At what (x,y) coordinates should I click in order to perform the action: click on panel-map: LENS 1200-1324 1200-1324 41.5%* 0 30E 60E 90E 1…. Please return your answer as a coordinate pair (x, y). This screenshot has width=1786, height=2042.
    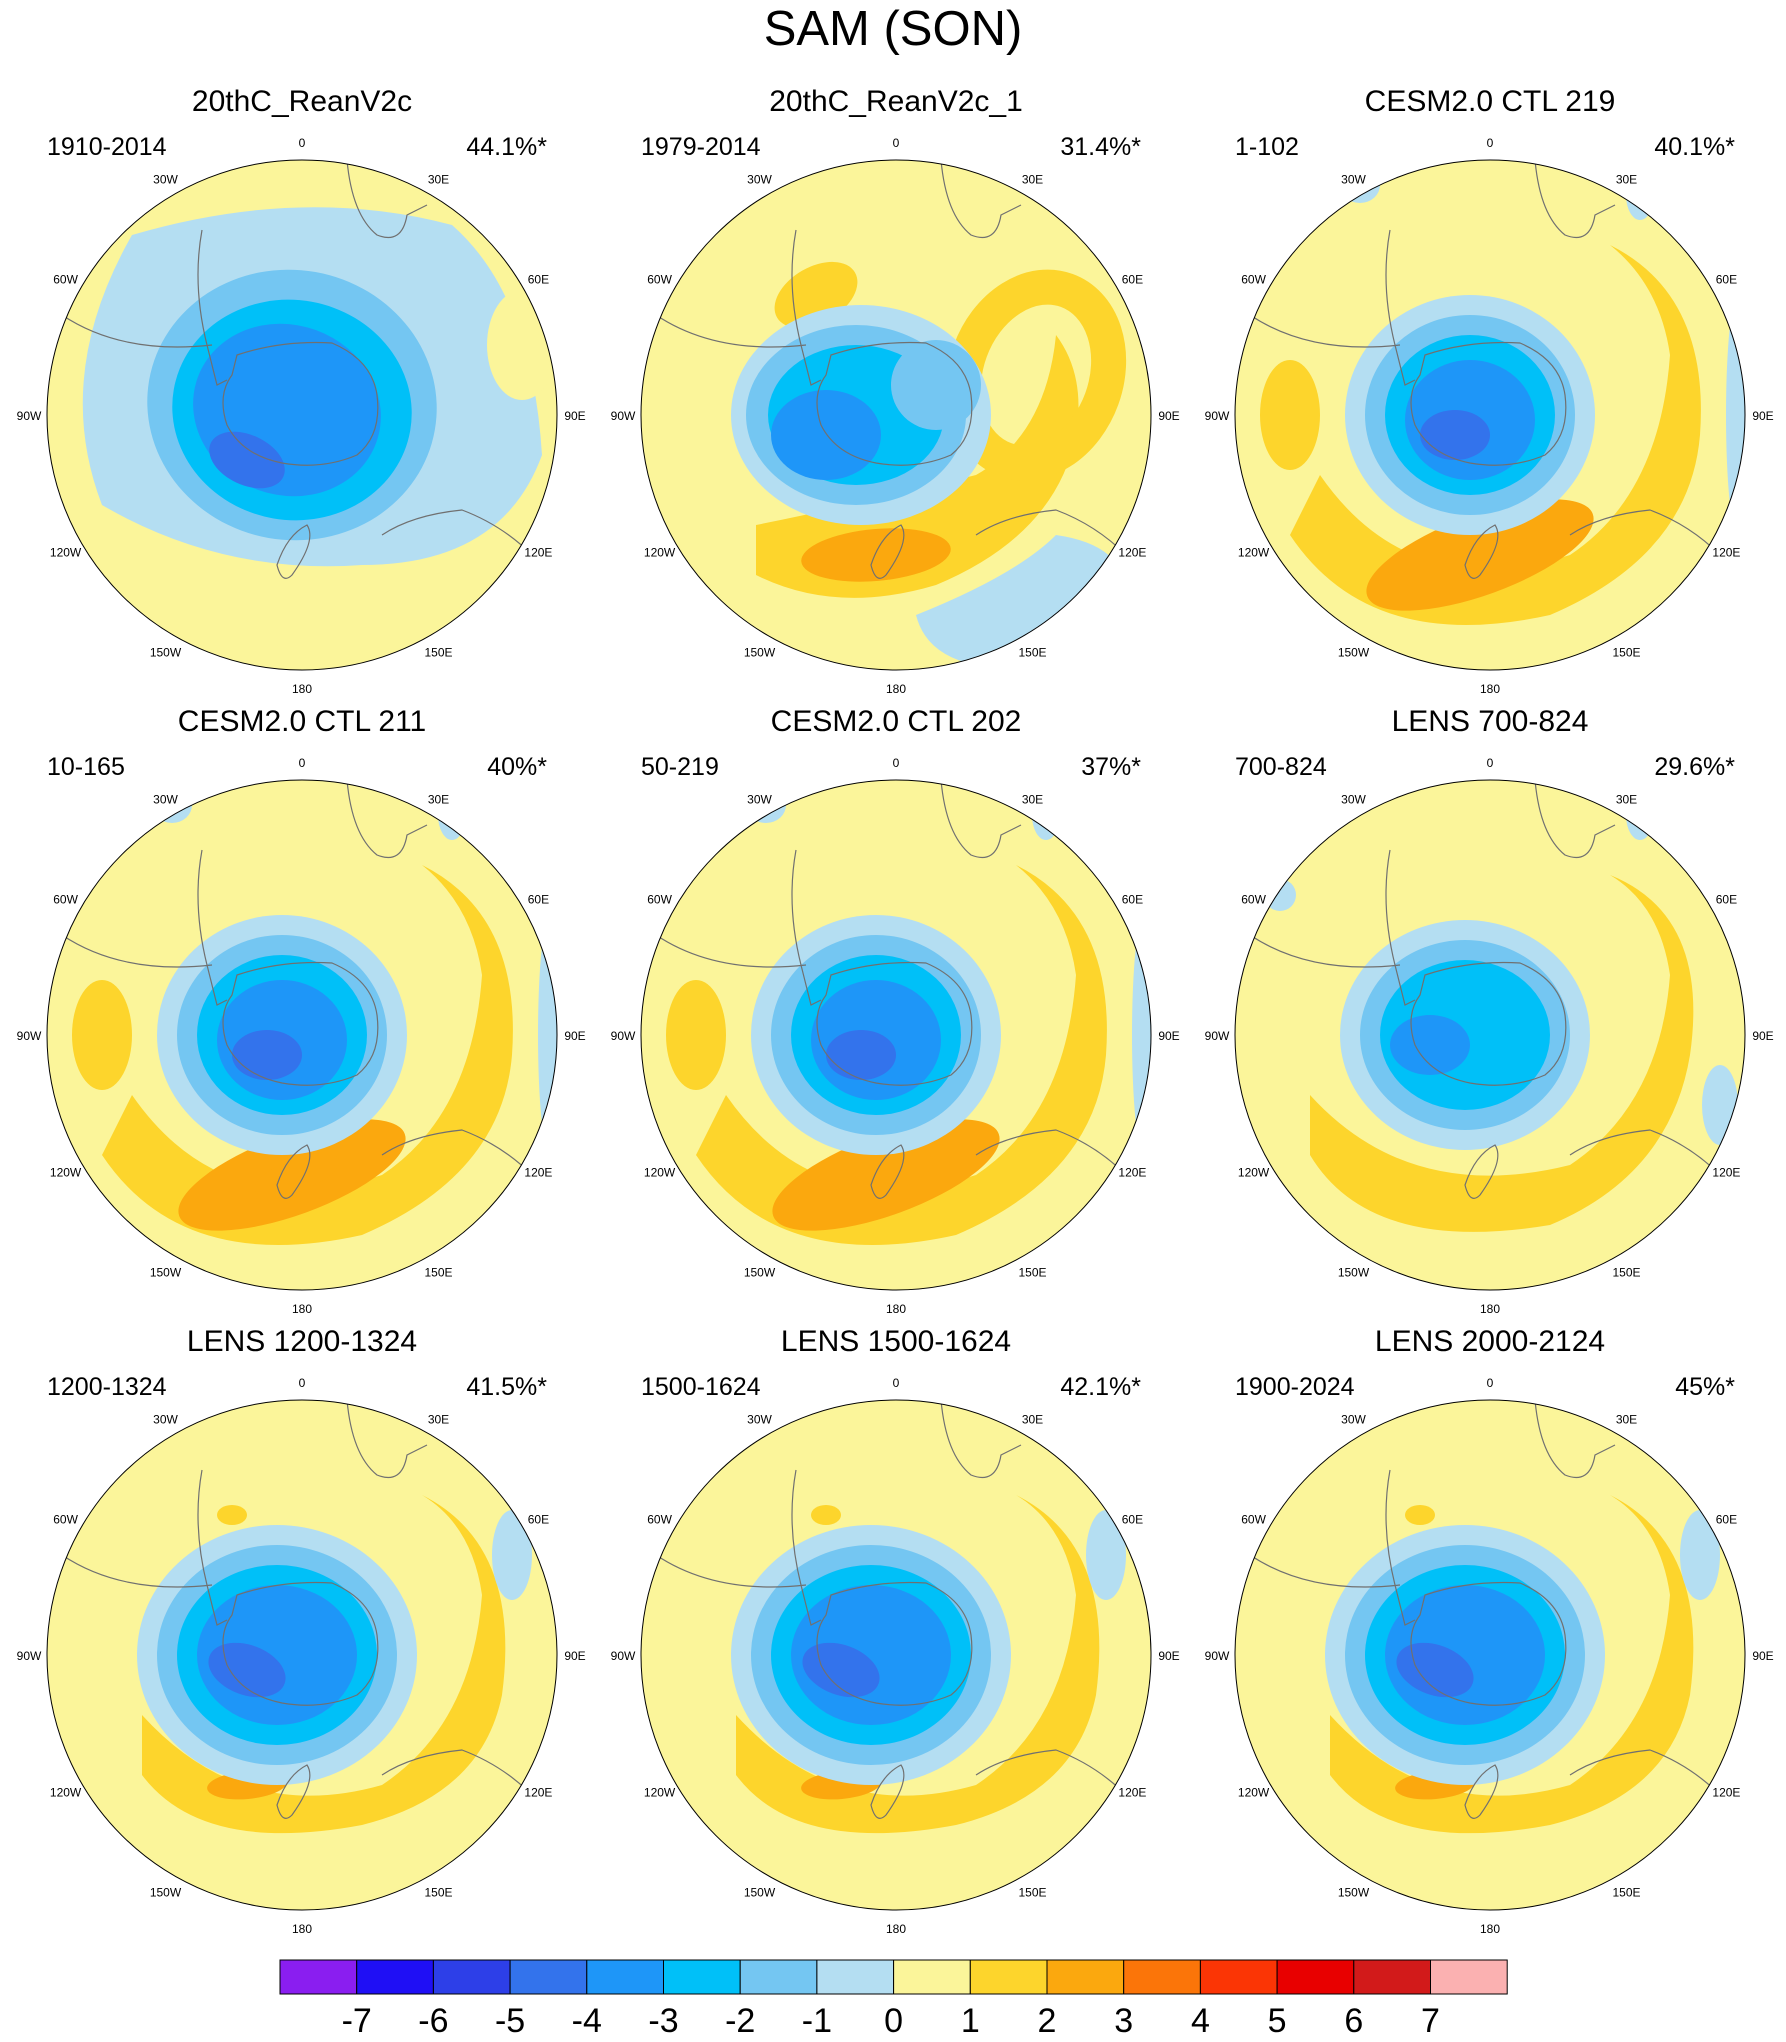
    Looking at the image, I should click on (301, 1630).